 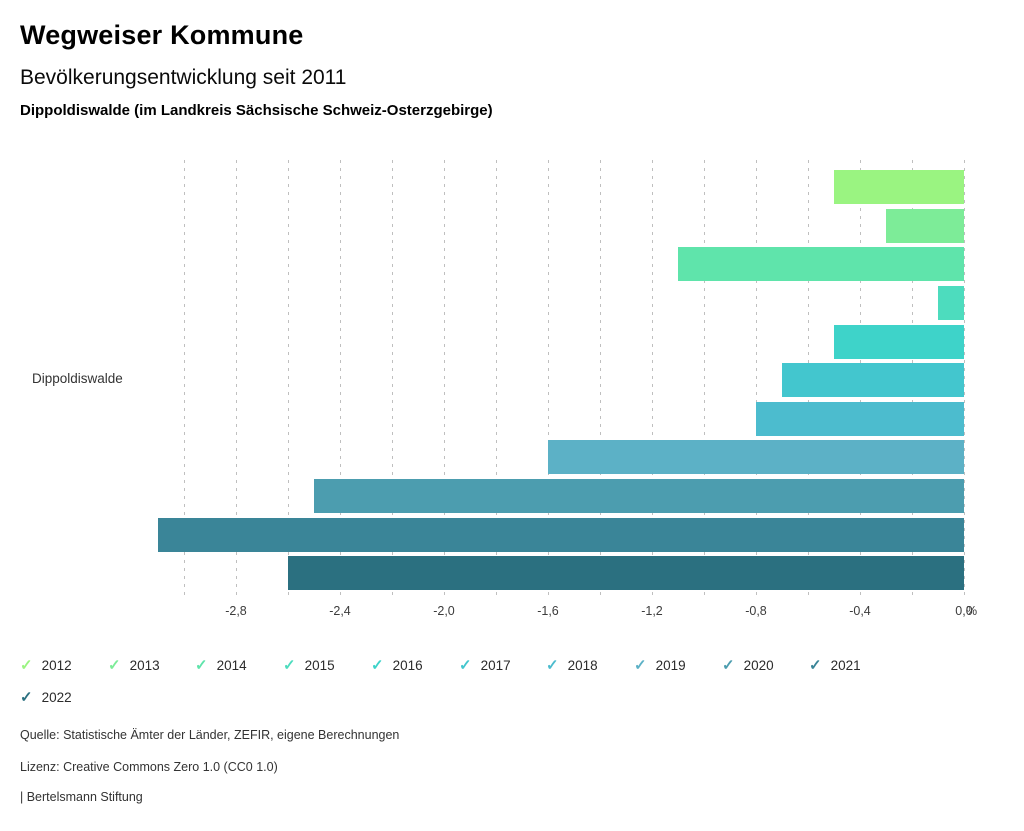 What do you see at coordinates (288, 380) in the screenshot?
I see `gridline--2.6` at bounding box center [288, 380].